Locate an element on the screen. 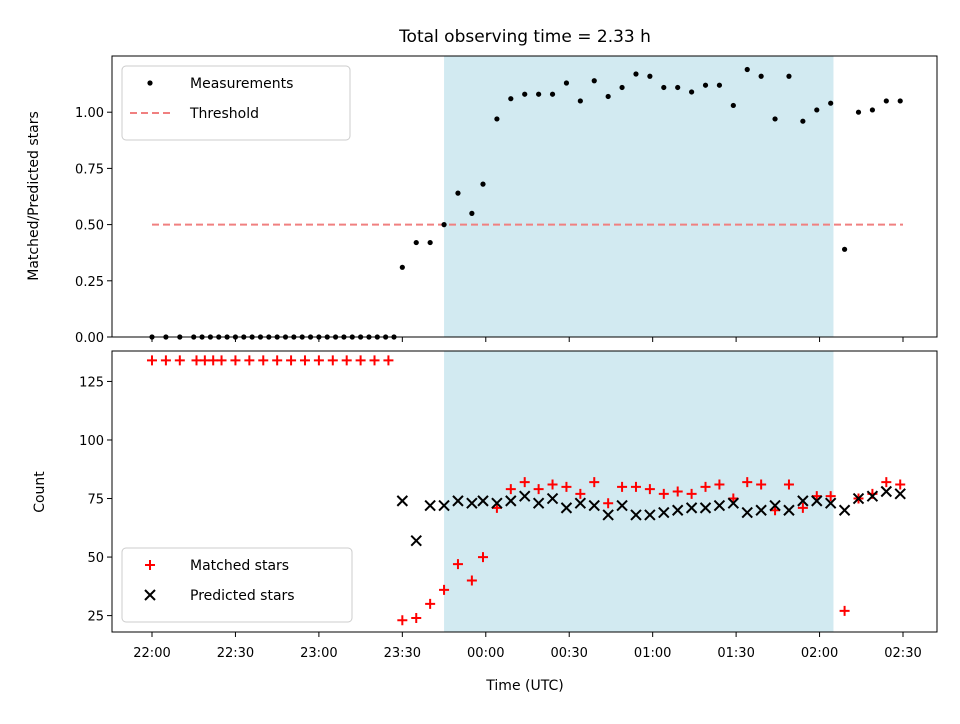  y-tick-label: 25 is located at coordinates (95, 617).